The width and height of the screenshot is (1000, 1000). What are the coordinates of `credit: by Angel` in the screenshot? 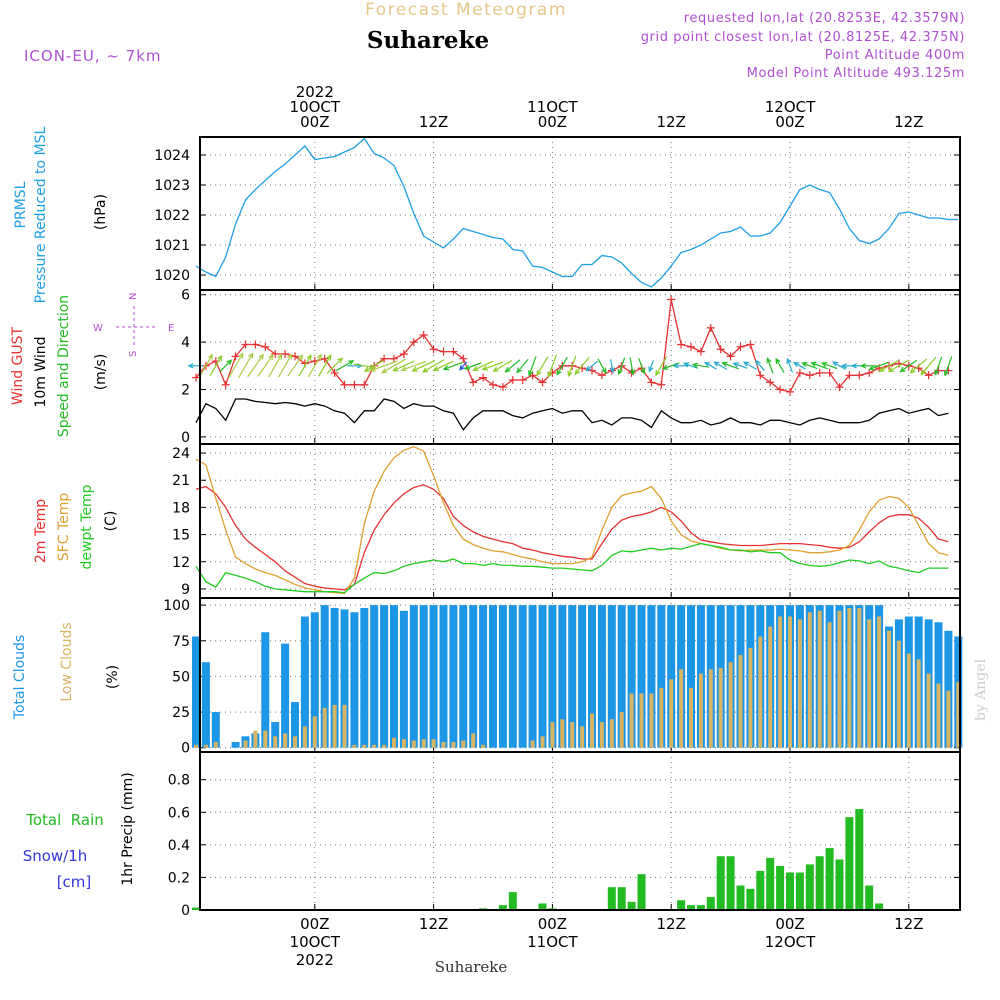 It's located at (981, 689).